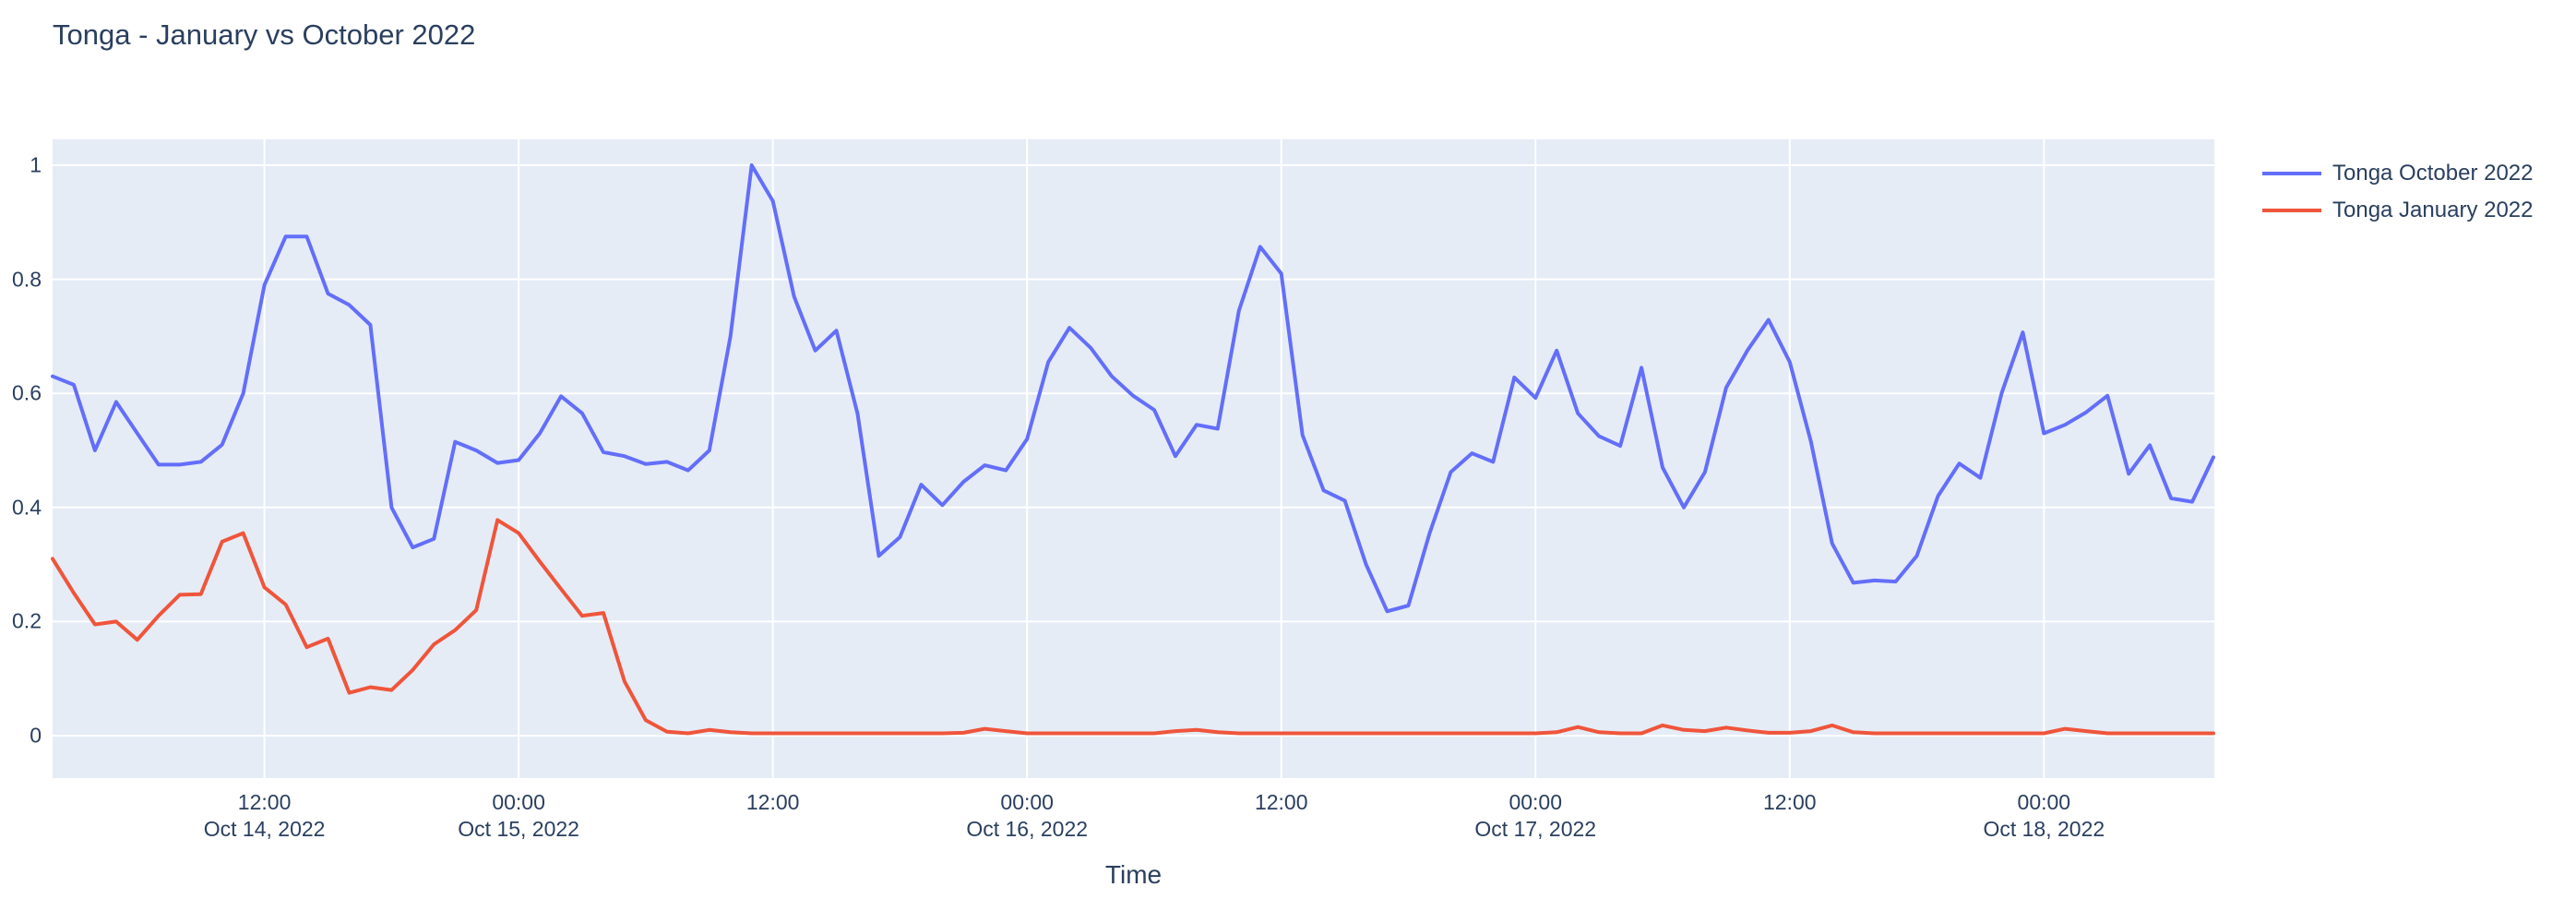  I want to click on x-axis-title: Time, so click(1133, 874).